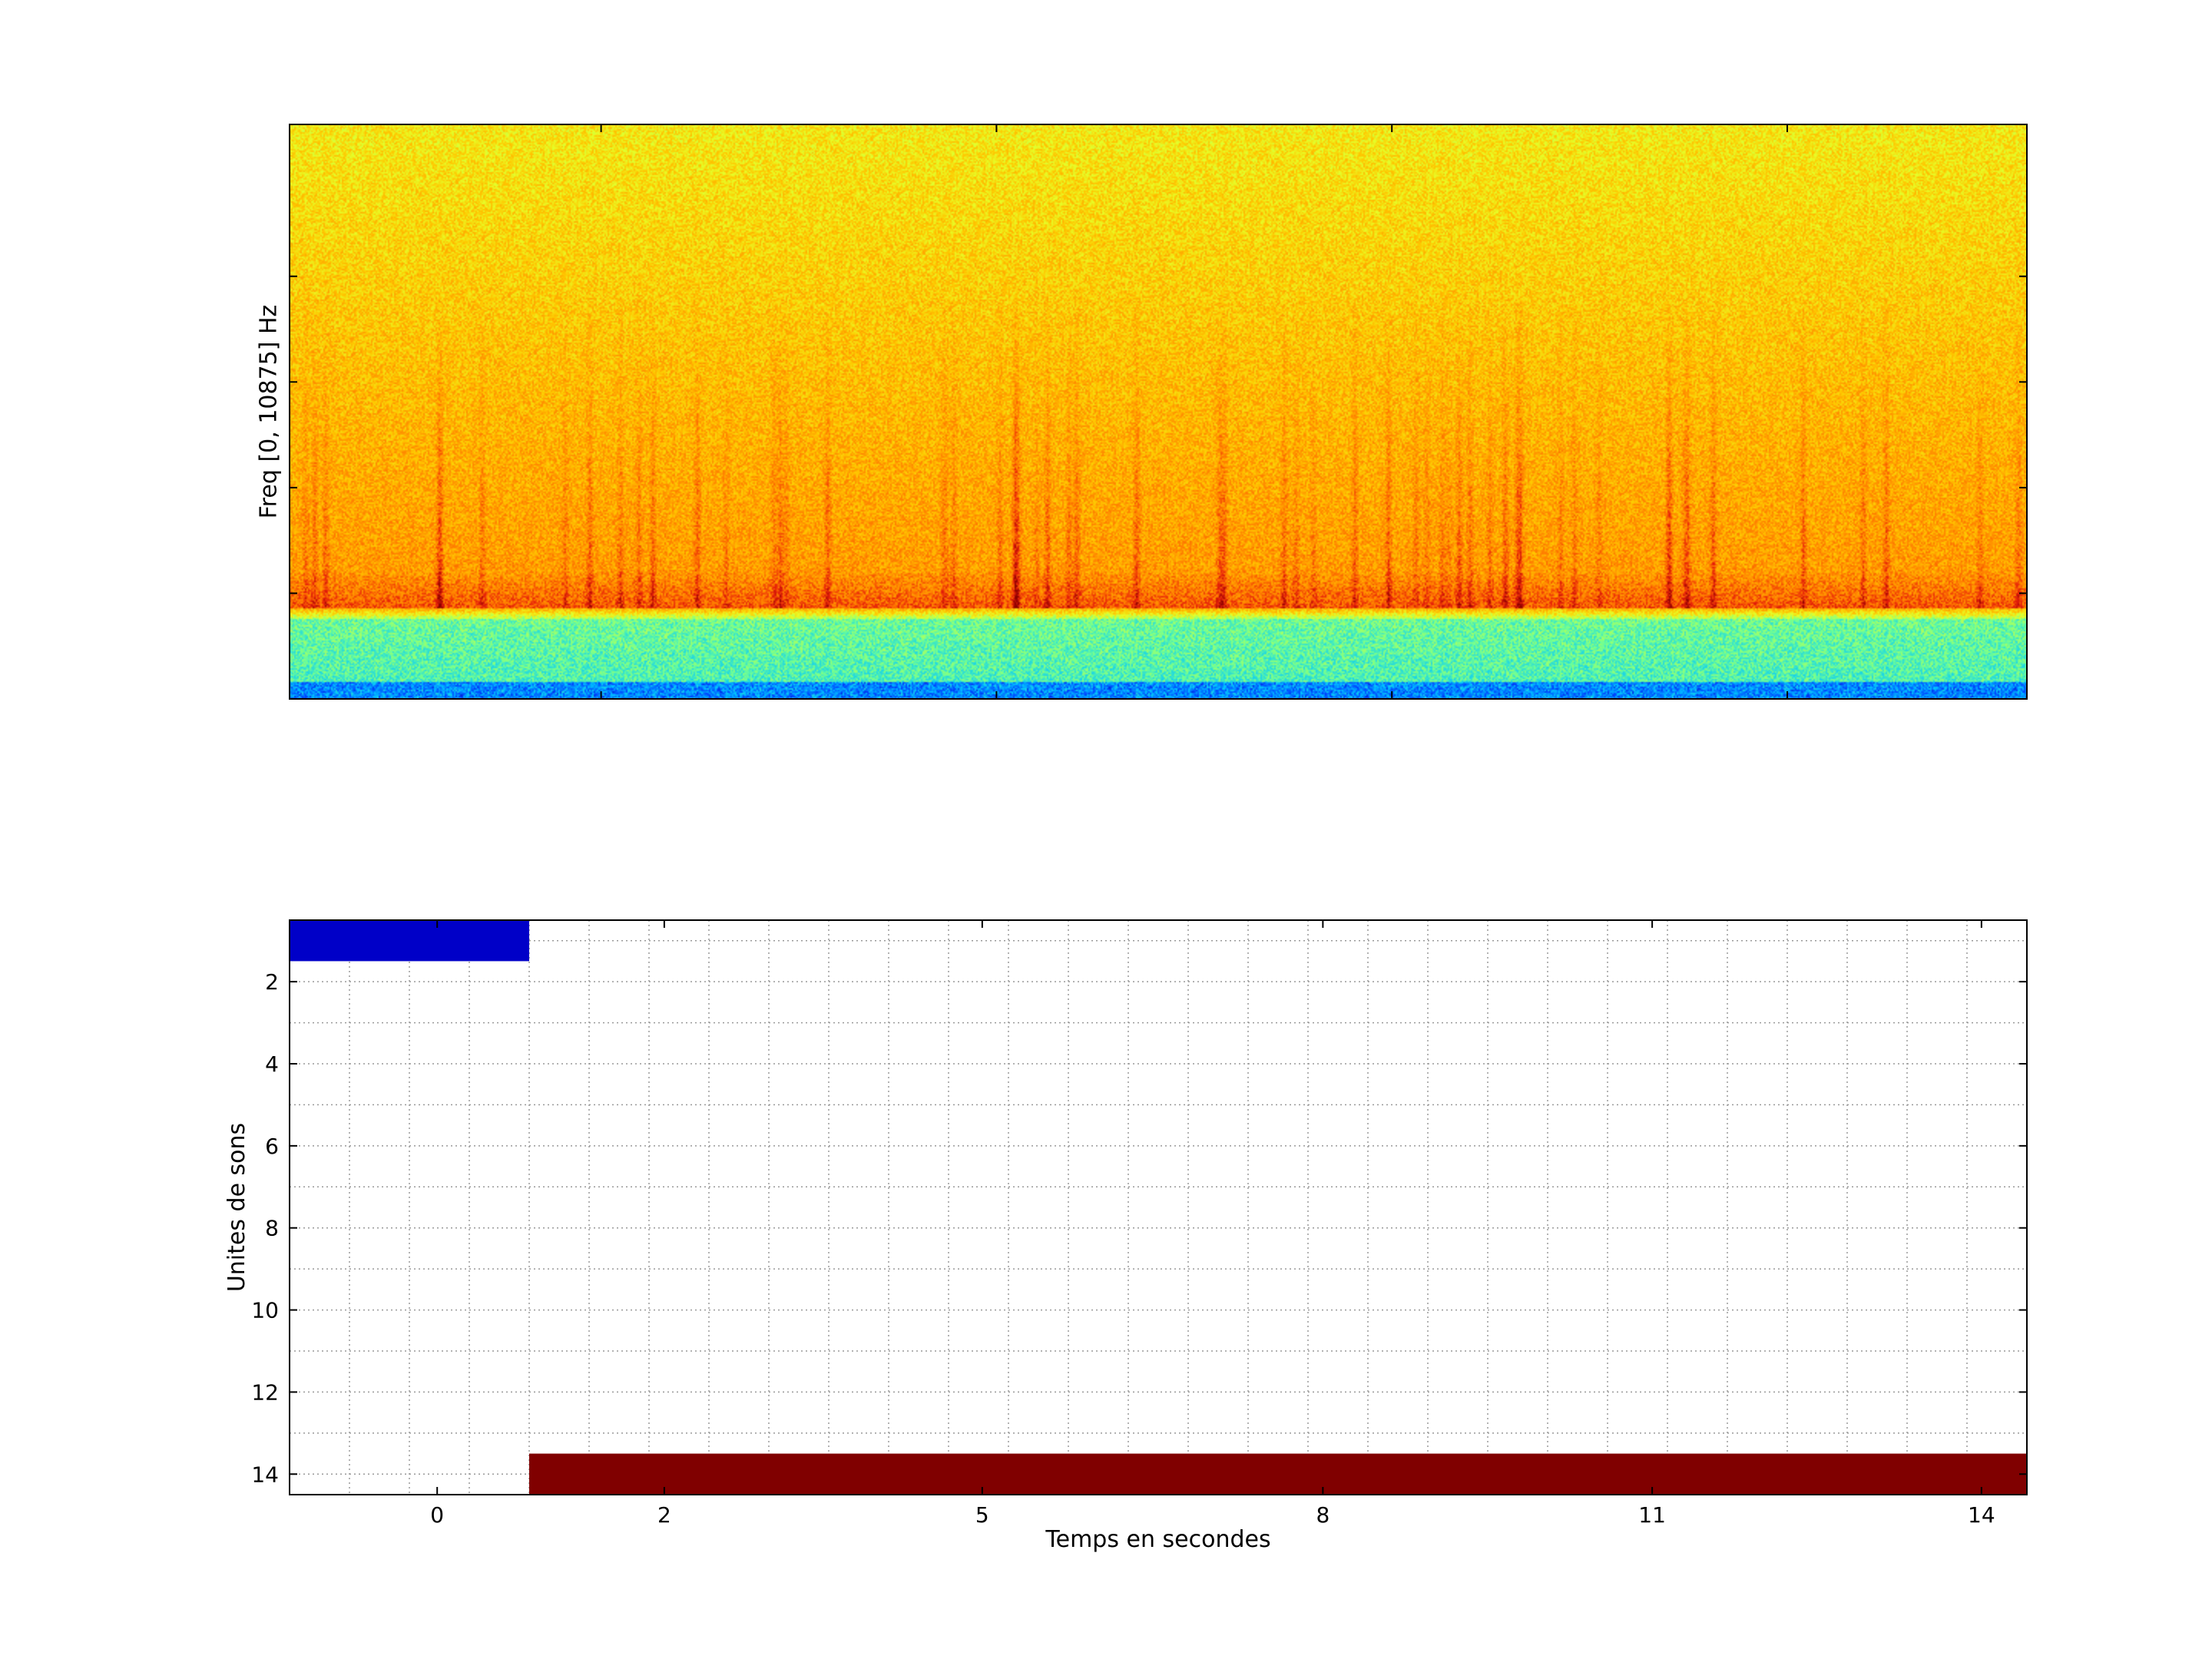  What do you see at coordinates (272, 1228) in the screenshot?
I see `y-tick-label: 8` at bounding box center [272, 1228].